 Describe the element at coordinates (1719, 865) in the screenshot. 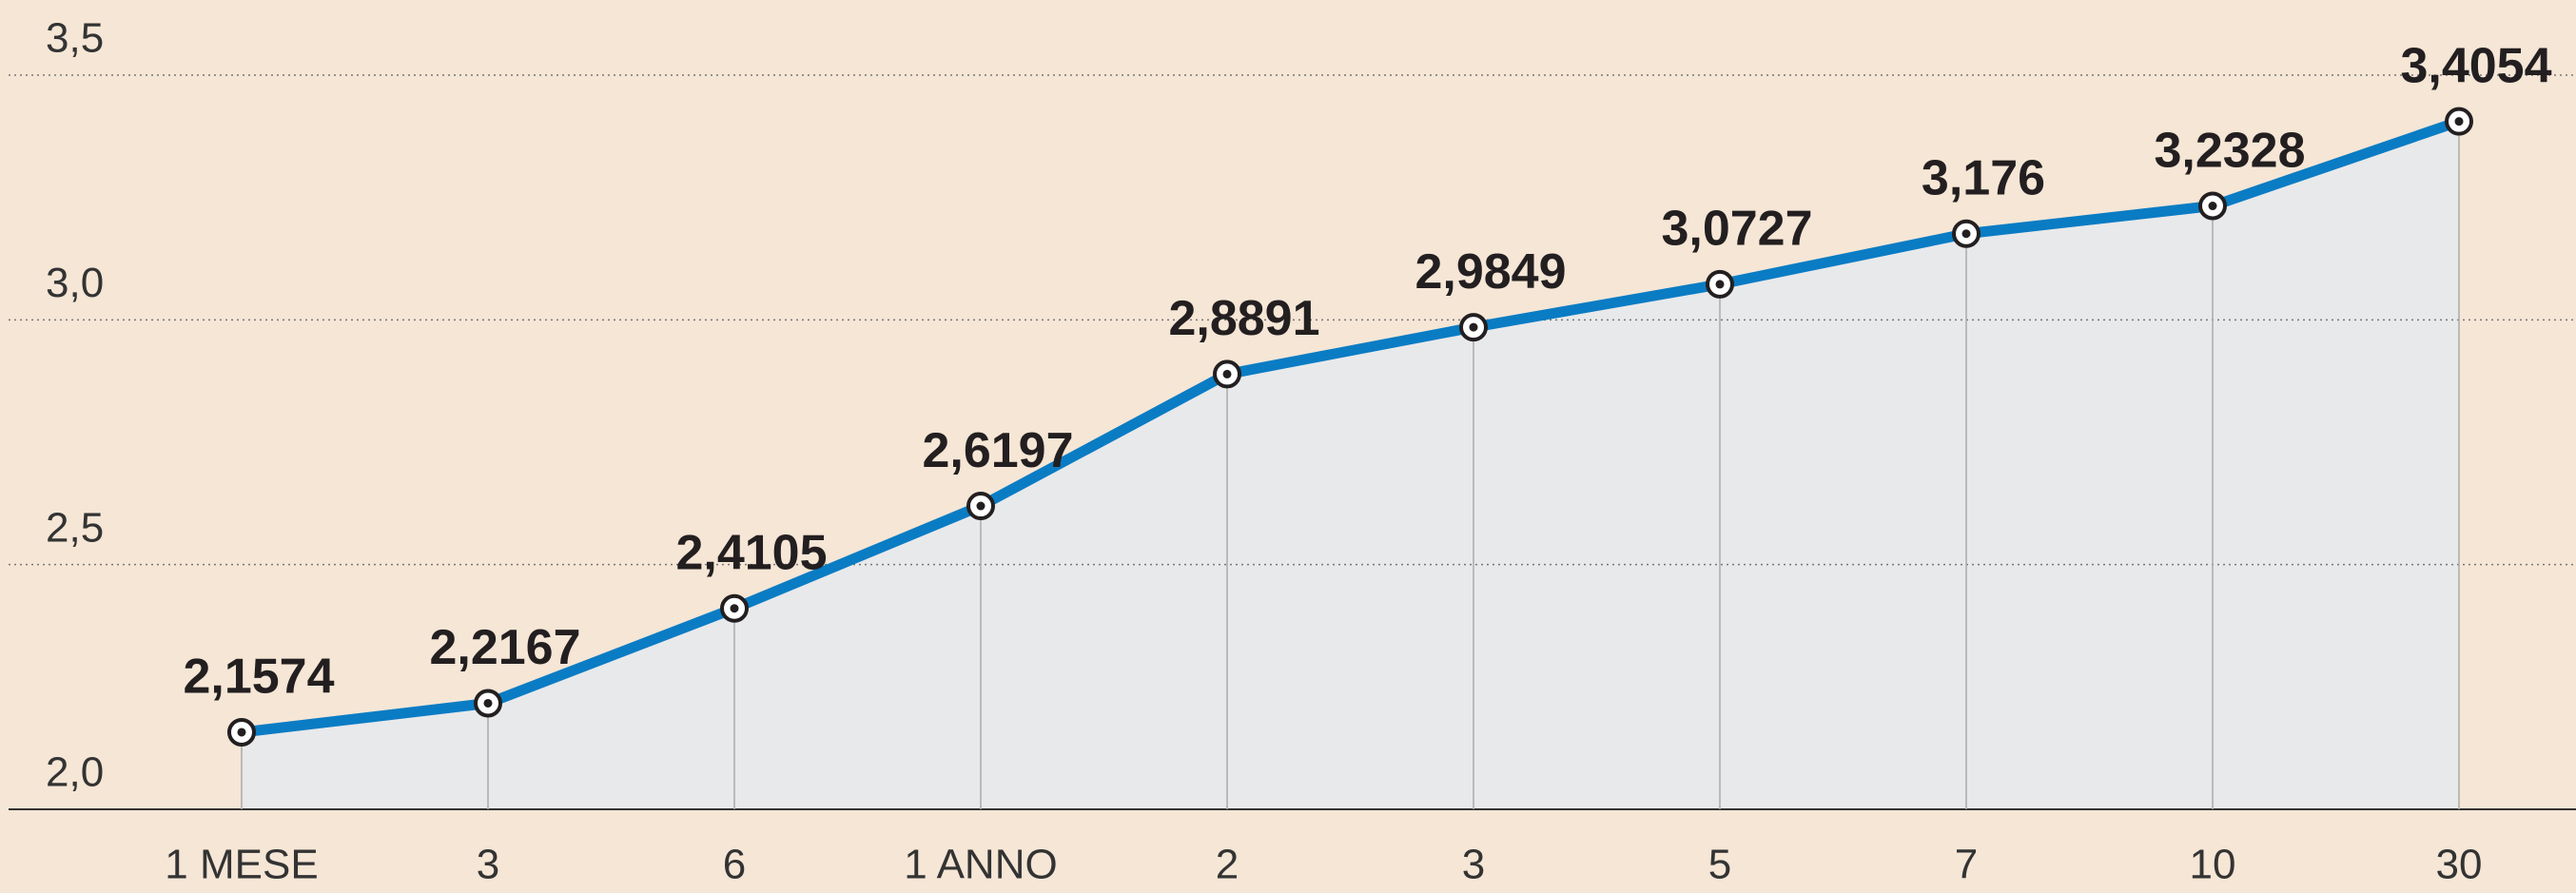

I see `x-tick-label: 5` at that location.